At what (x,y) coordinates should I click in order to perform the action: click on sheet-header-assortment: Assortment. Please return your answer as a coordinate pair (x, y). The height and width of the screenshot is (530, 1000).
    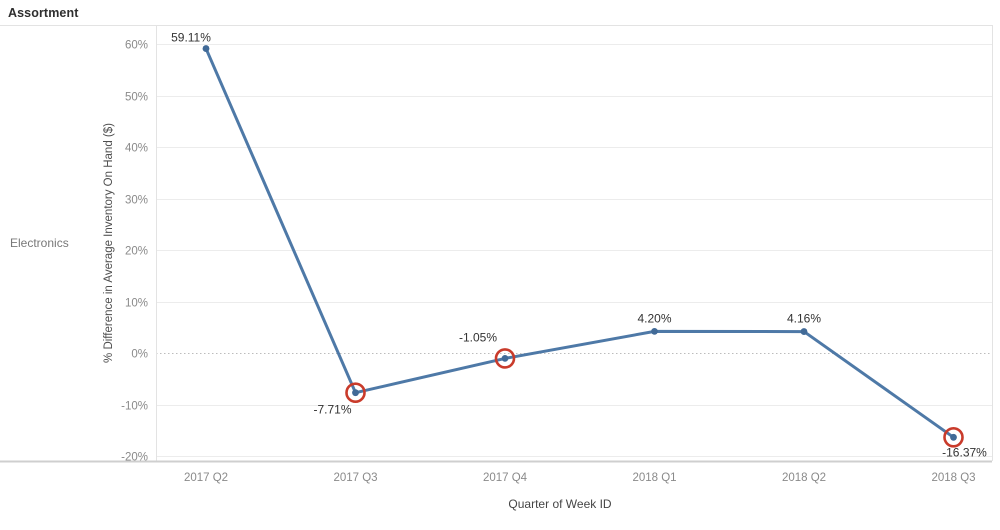
    Looking at the image, I should click on (43, 13).